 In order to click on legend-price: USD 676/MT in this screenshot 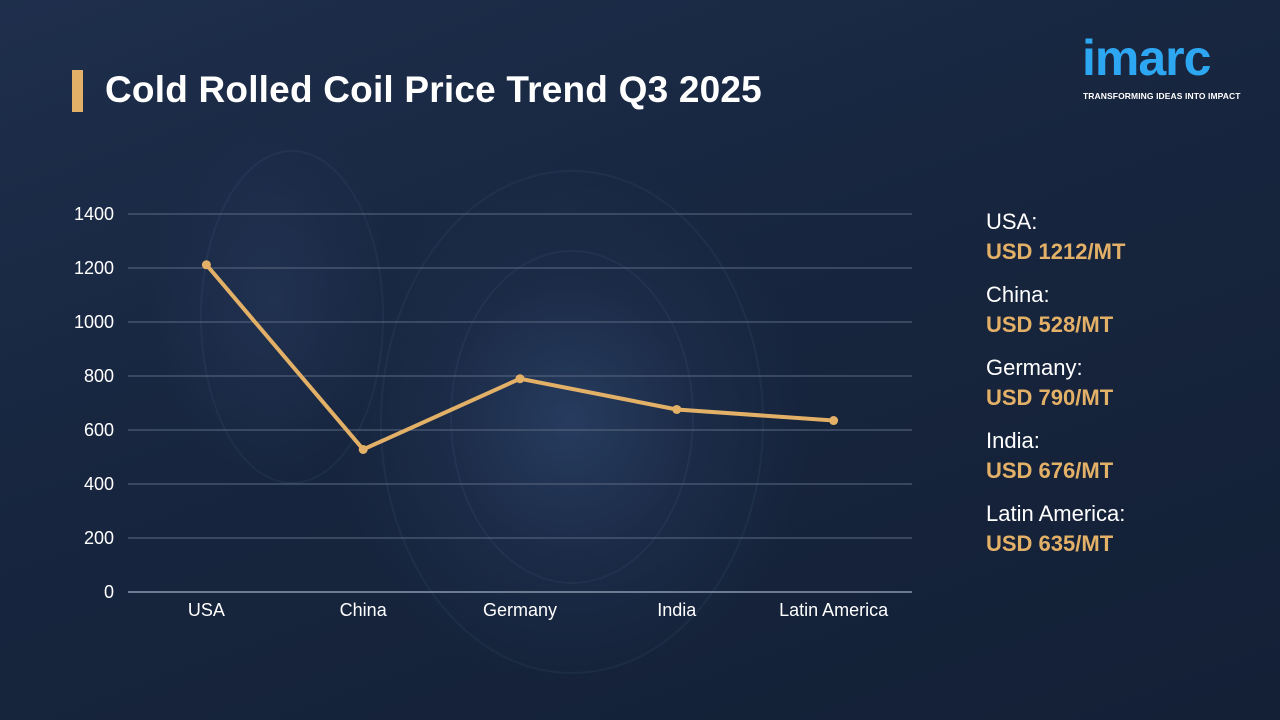, I will do `click(1050, 470)`.